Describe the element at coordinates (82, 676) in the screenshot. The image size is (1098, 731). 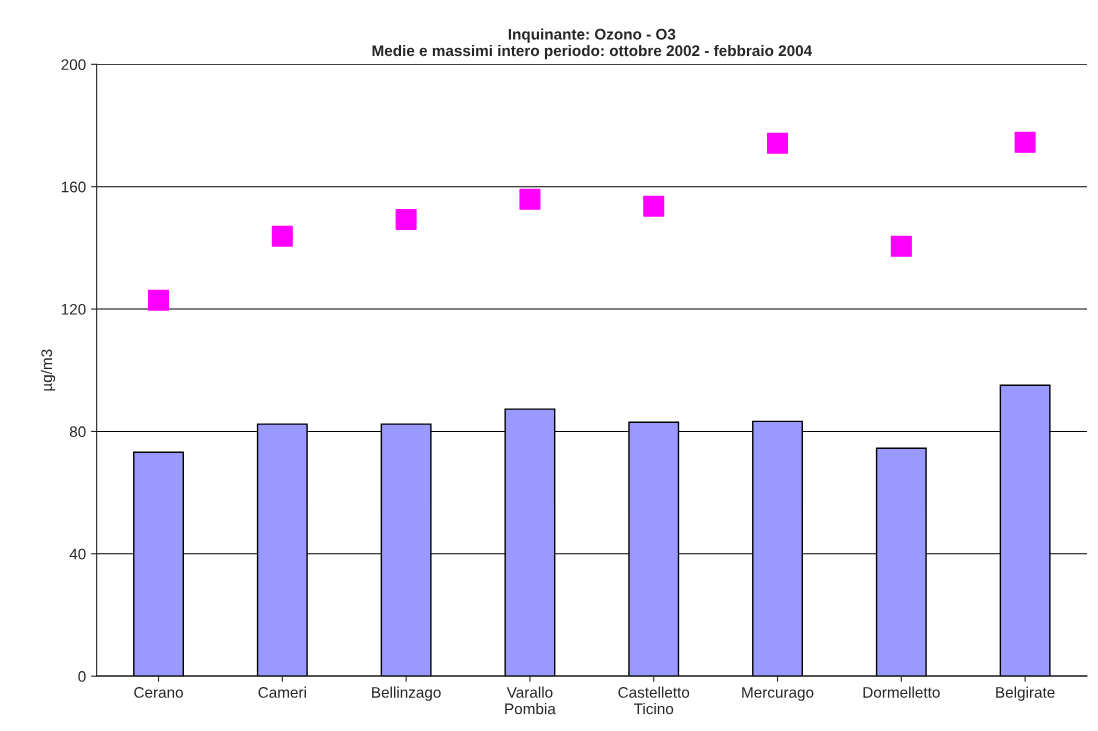
I see `y-tick-label: 0` at that location.